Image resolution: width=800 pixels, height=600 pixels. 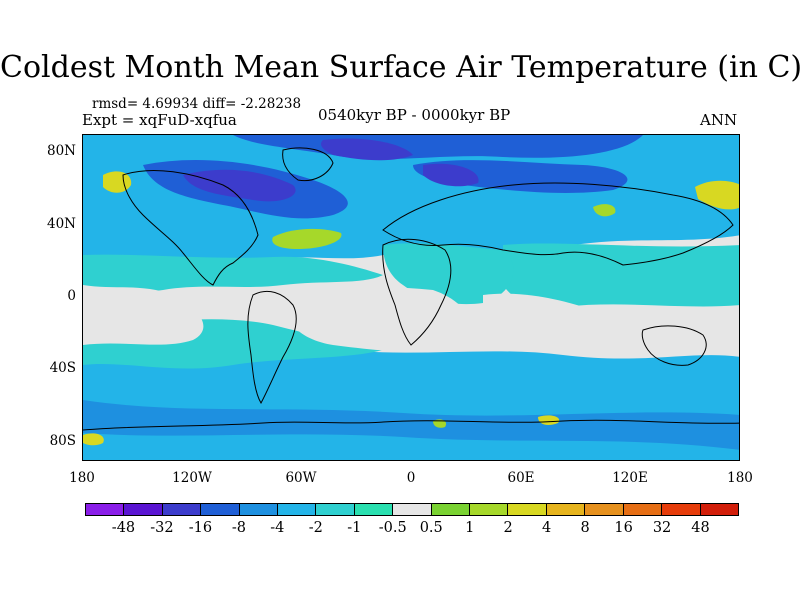 I want to click on tropical-teal-atlantic, so click(x=233, y=273).